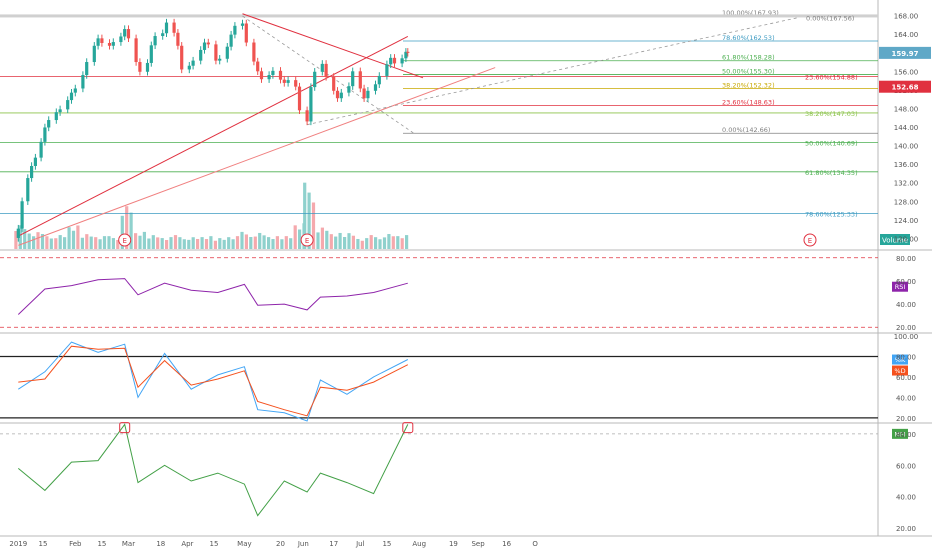 The width and height of the screenshot is (932, 554). Describe the element at coordinates (125, 428) in the screenshot. I see `mfi-alert-marker` at that location.